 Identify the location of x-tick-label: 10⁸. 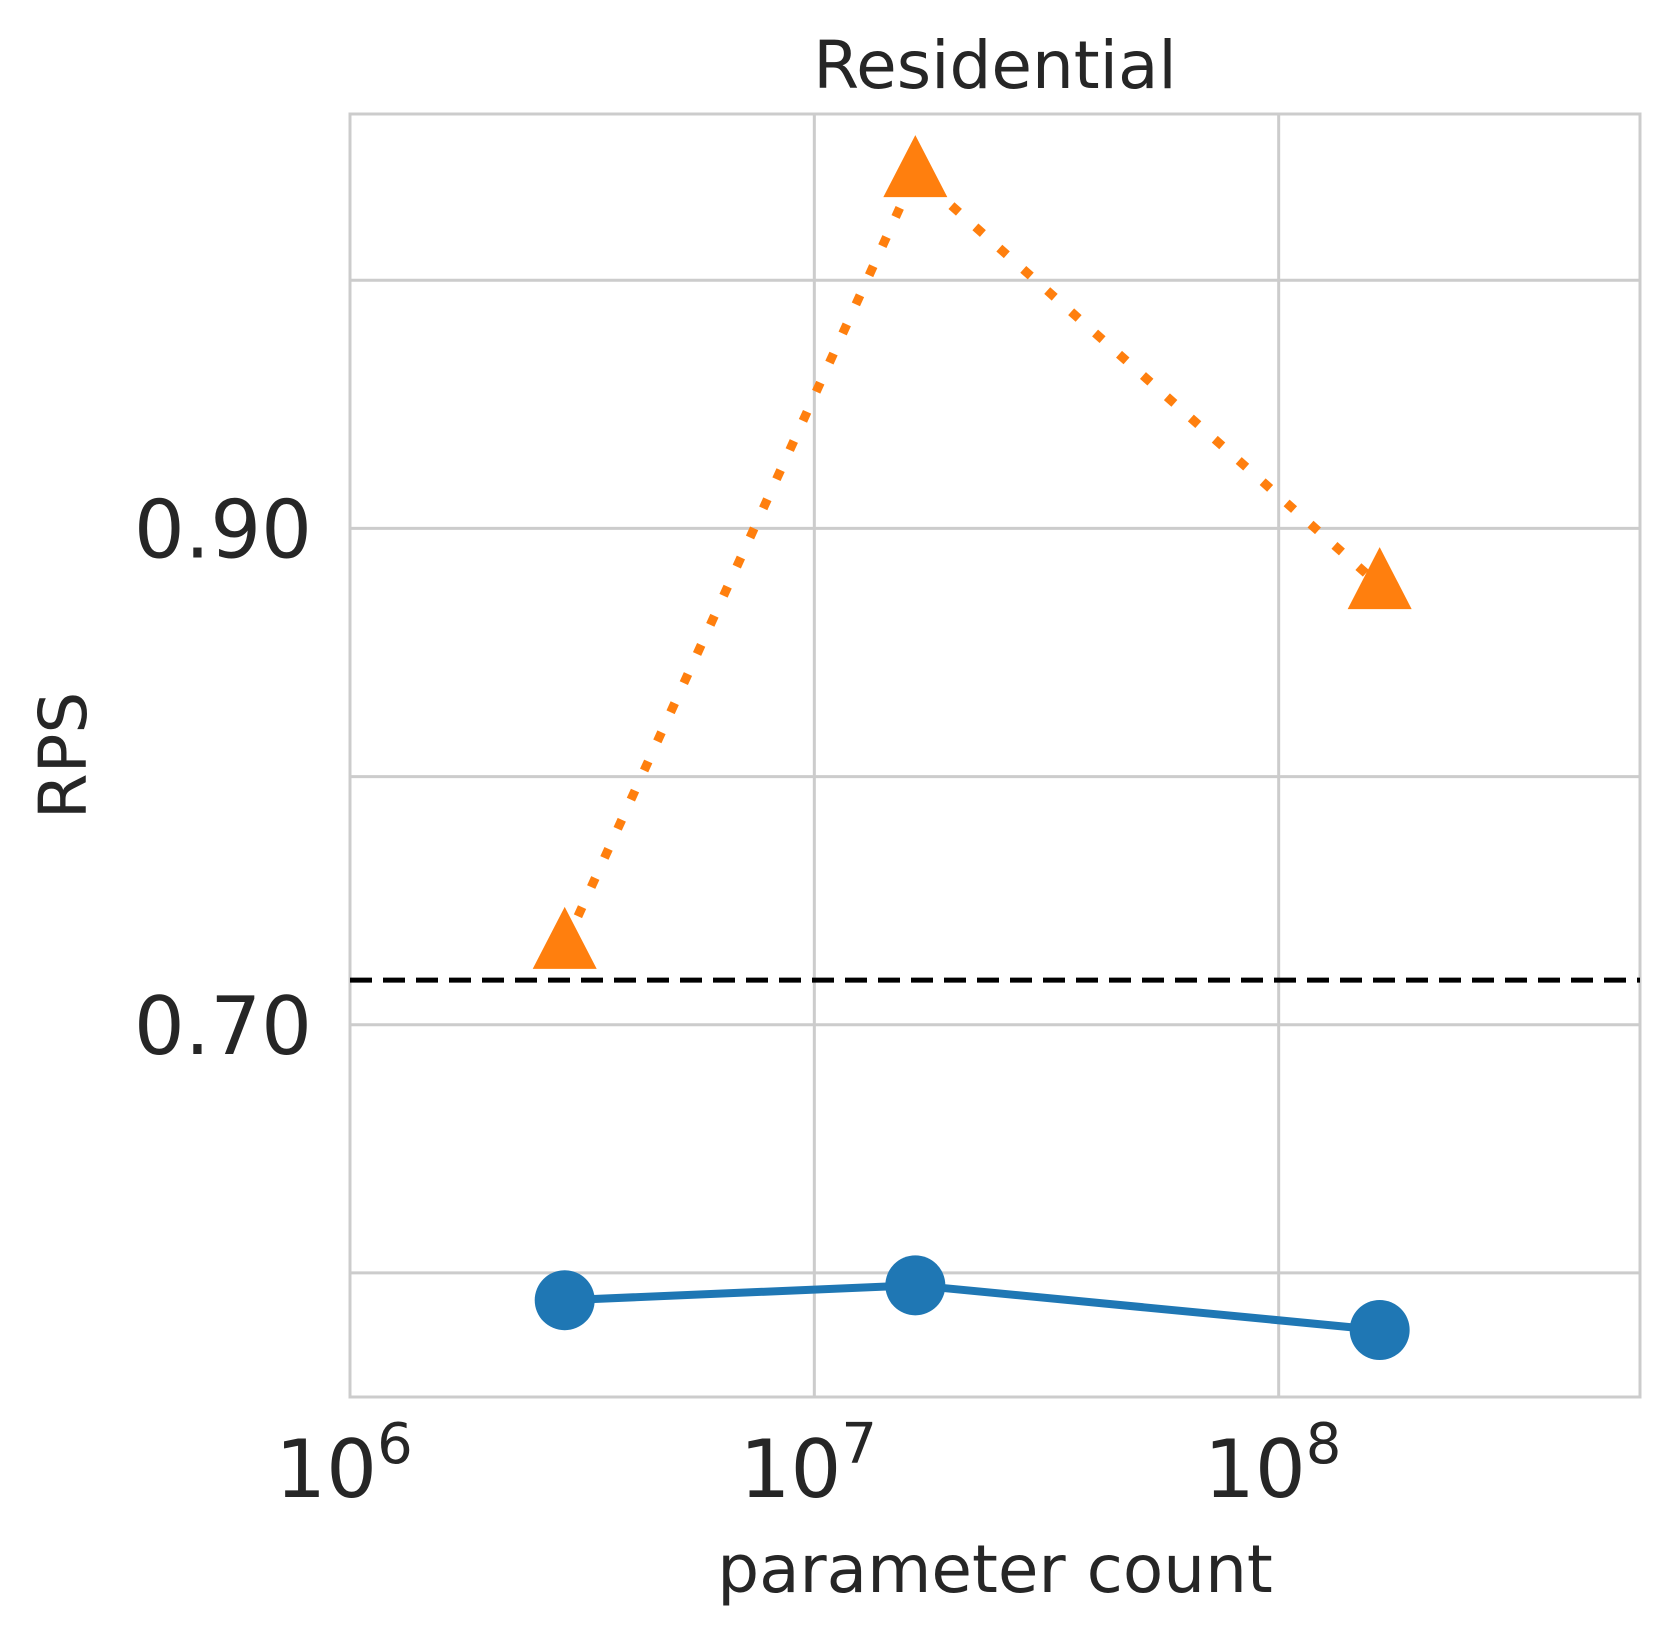
(1272, 1464).